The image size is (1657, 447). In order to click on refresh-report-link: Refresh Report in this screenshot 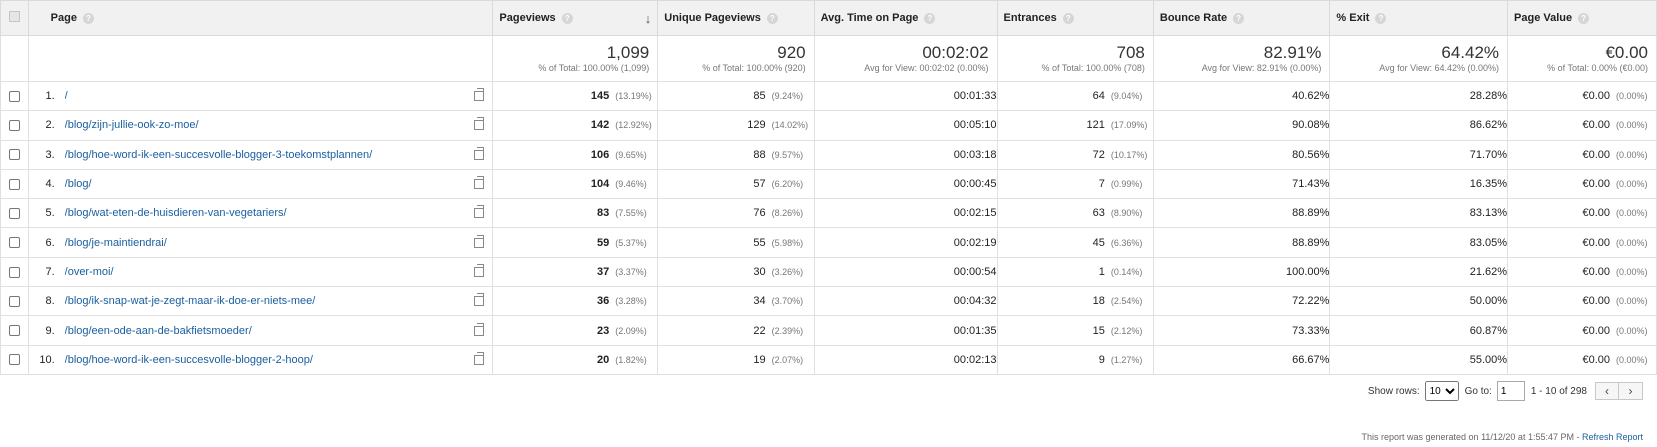, I will do `click(1612, 437)`.